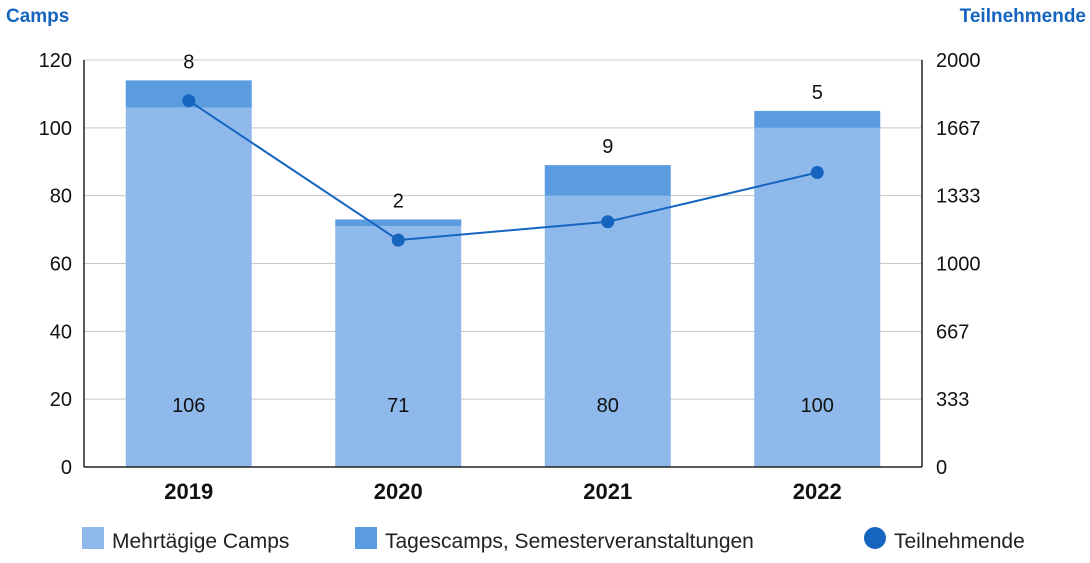 The image size is (1090, 563). I want to click on right-axis-title: Teilnehmende, so click(1023, 16).